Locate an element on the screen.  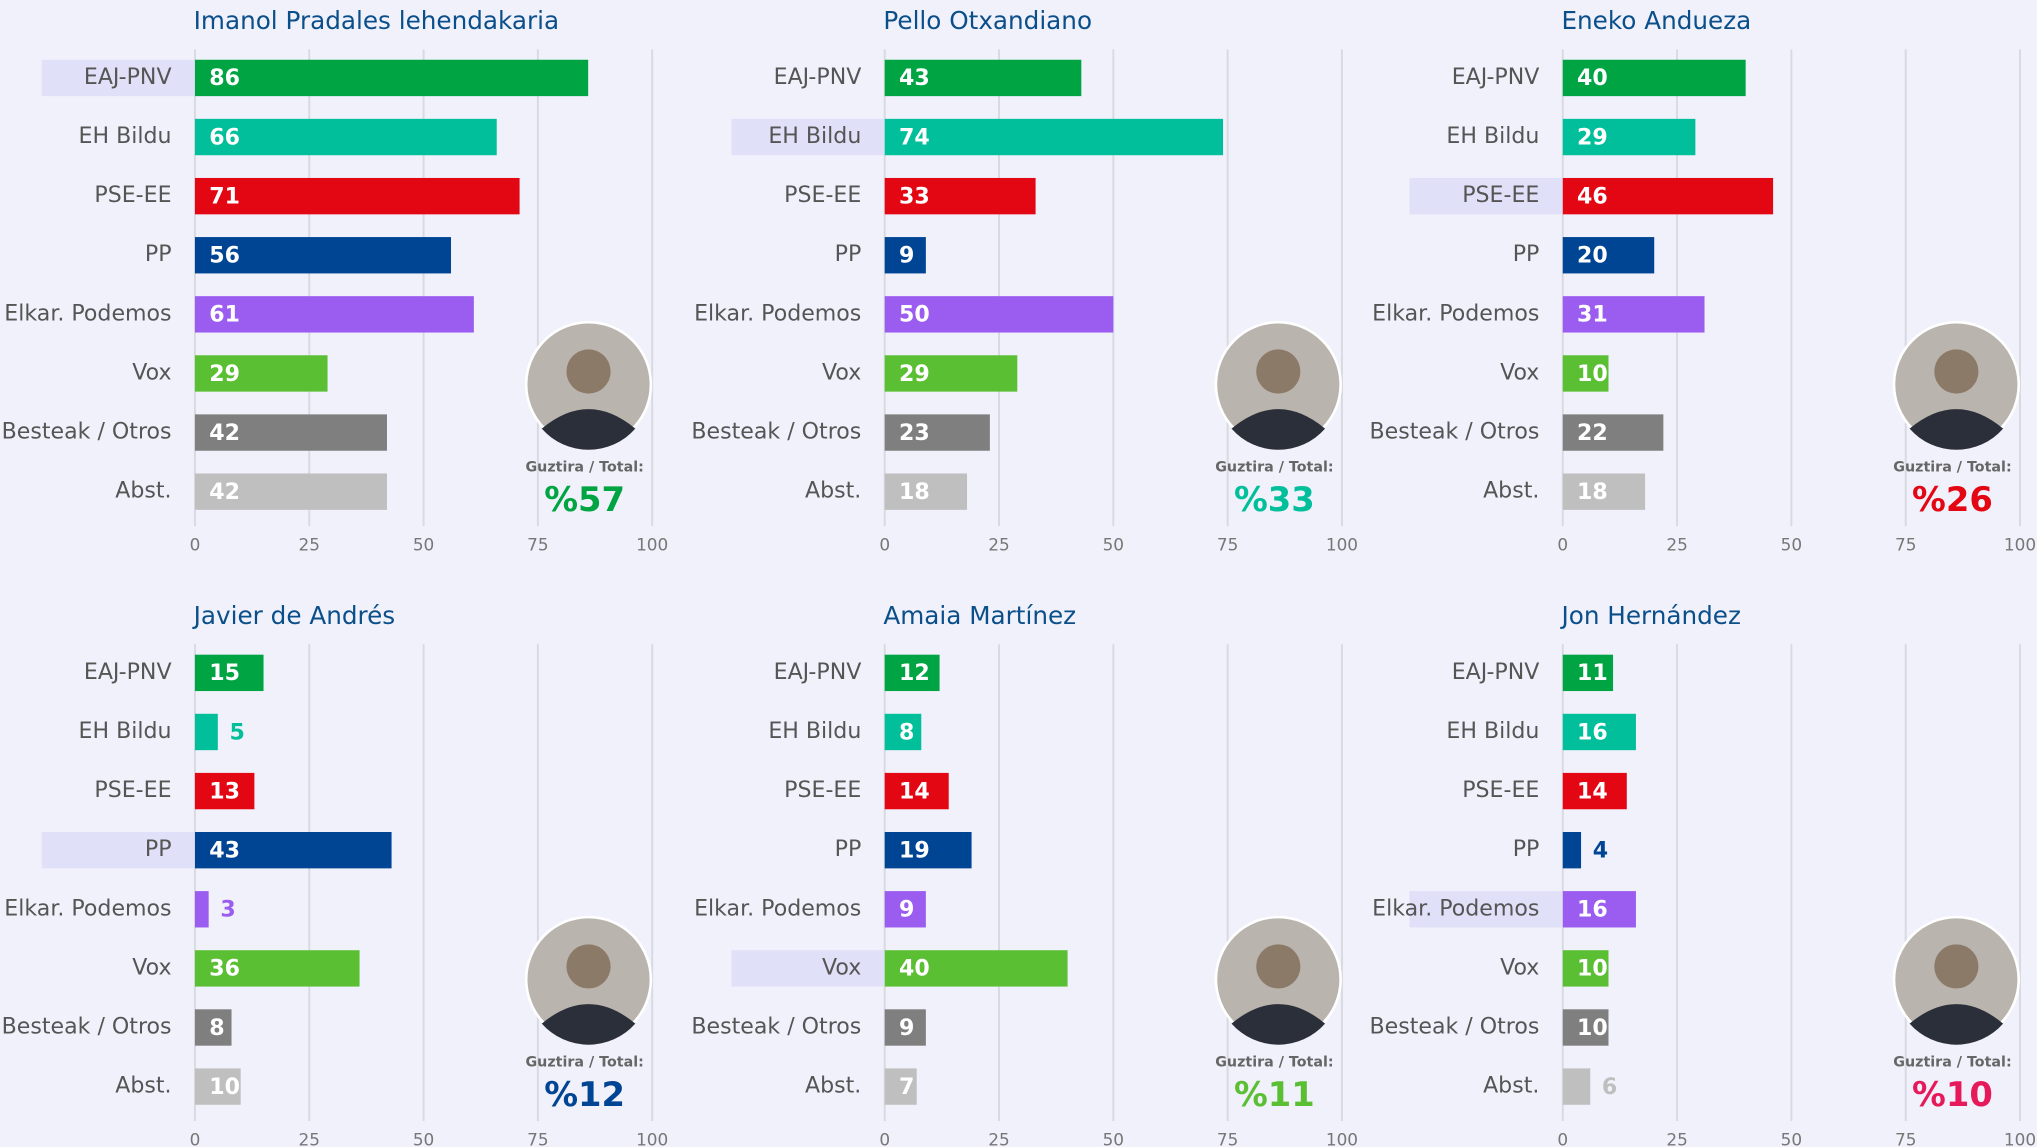
chart-title: Amaia Martínez is located at coordinates (979, 615).